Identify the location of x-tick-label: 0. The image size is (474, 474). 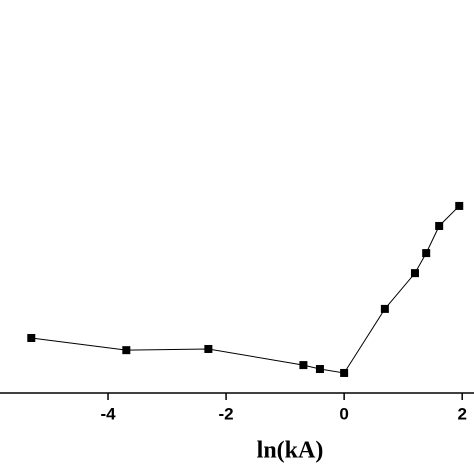
(343, 413).